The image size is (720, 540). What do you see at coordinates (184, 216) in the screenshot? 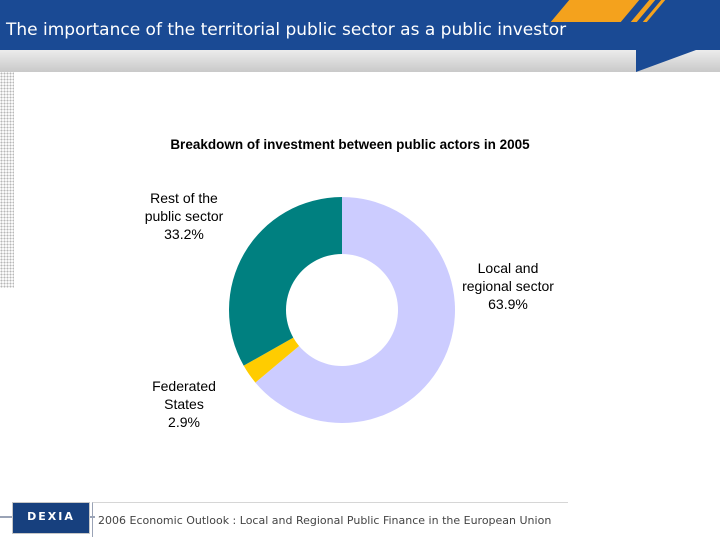
I see `slice-label-rest-public-sector: Rest of the public sector 33.2%` at bounding box center [184, 216].